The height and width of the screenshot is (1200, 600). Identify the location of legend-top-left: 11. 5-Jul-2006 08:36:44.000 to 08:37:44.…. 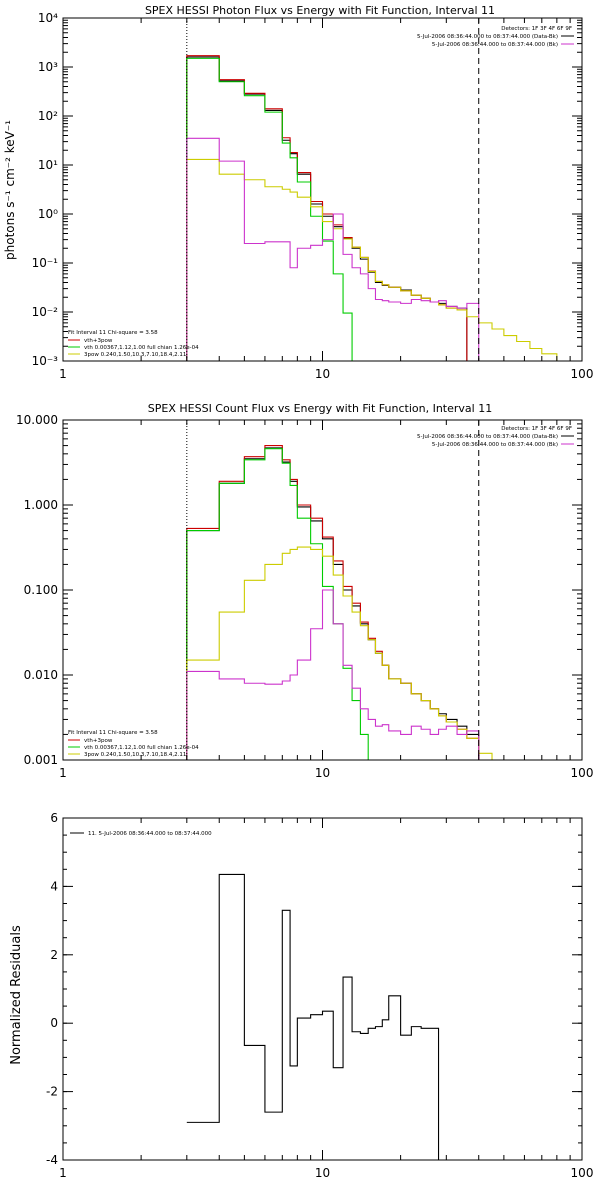
(141, 834).